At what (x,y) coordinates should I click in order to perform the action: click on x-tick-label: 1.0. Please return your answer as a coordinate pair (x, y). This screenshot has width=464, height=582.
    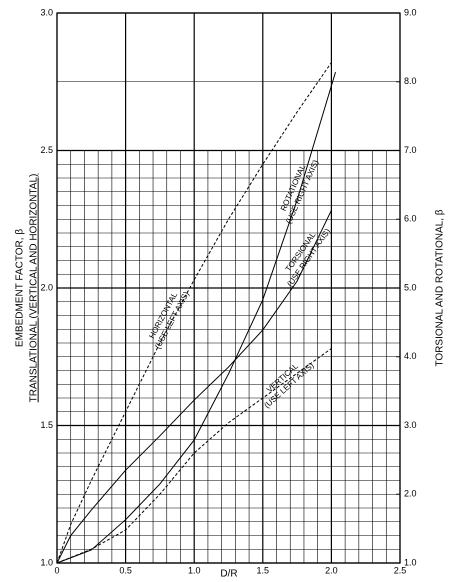
    Looking at the image, I should click on (194, 570).